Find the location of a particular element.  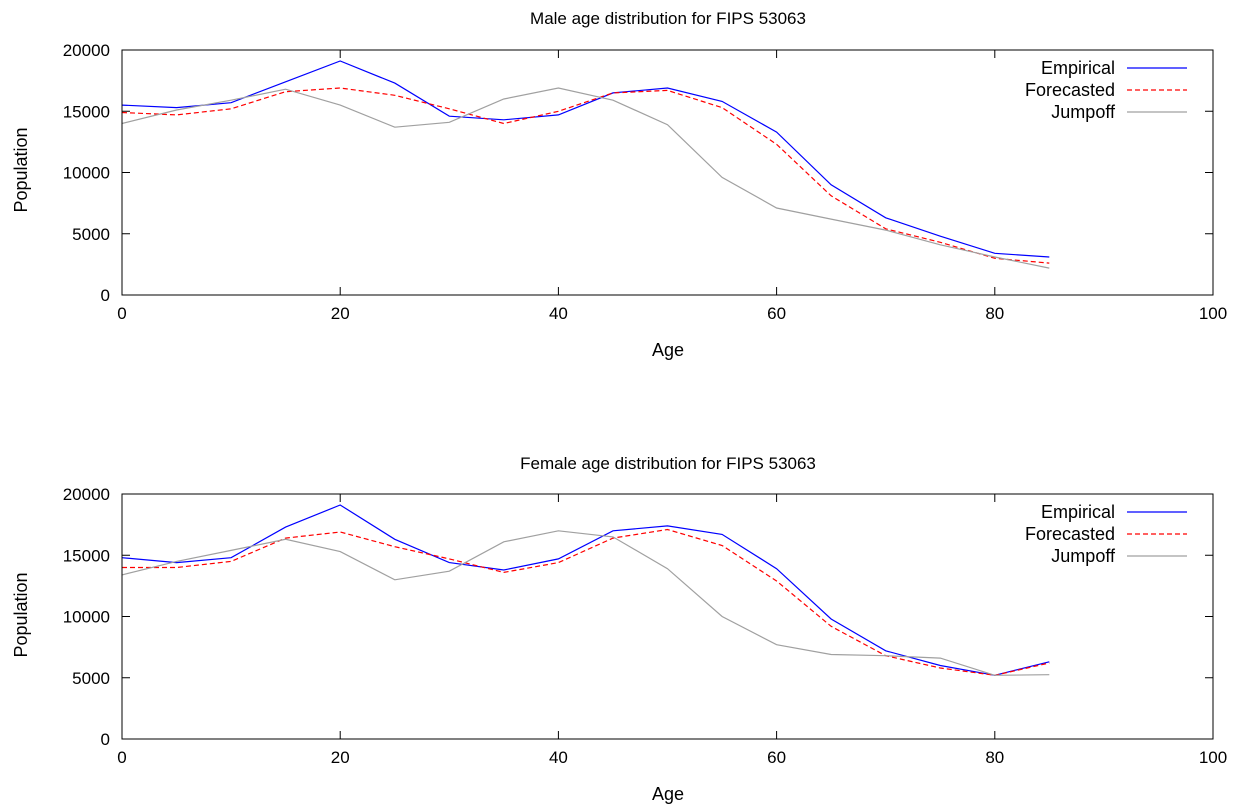

series-line-forecasted is located at coordinates (586, 602).